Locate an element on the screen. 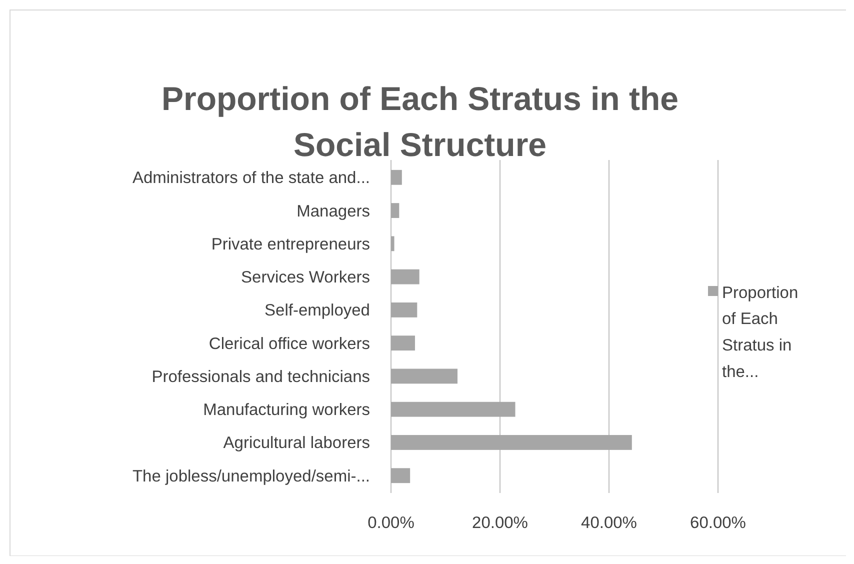 The height and width of the screenshot is (564, 854). y-tick-label: Managers is located at coordinates (333, 211).